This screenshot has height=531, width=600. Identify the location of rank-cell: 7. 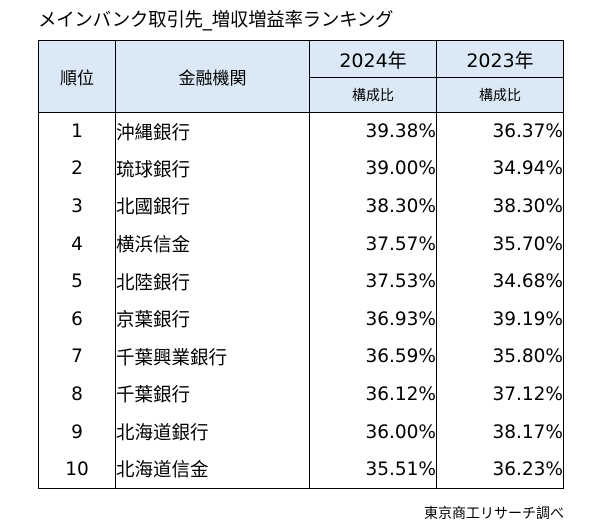
(77, 357).